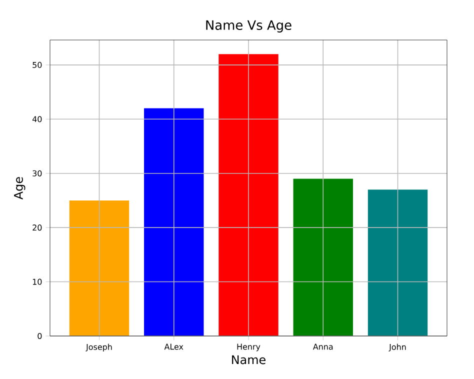 This screenshot has height=379, width=474. Describe the element at coordinates (249, 359) in the screenshot. I see `x-axis-title: Name` at that location.